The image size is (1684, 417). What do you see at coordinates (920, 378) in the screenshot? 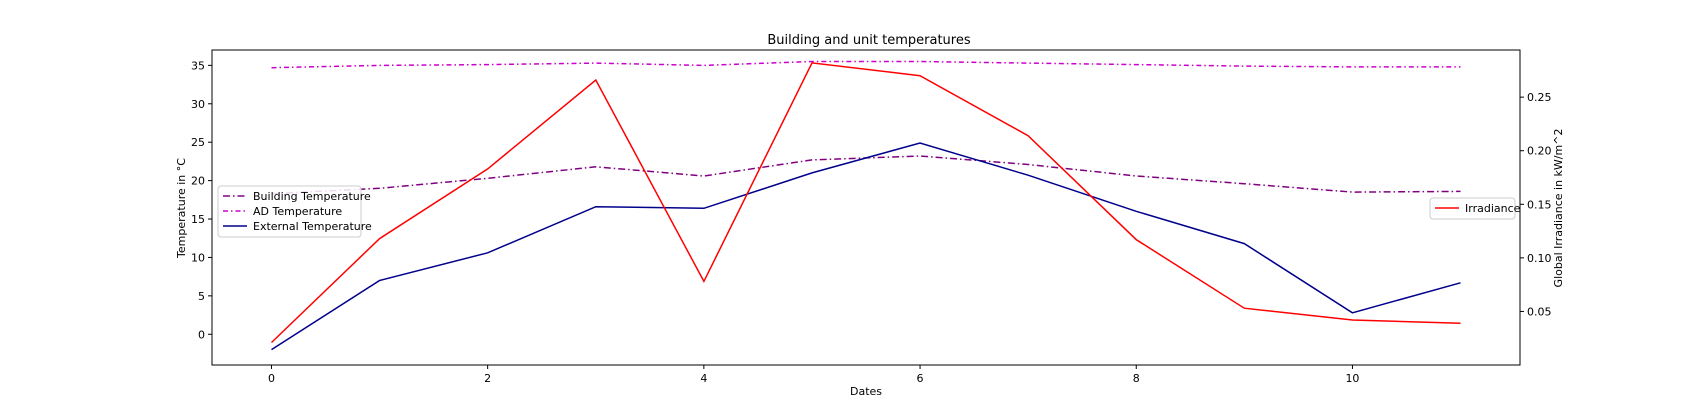
I see `x-tick-label-3: 6` at bounding box center [920, 378].